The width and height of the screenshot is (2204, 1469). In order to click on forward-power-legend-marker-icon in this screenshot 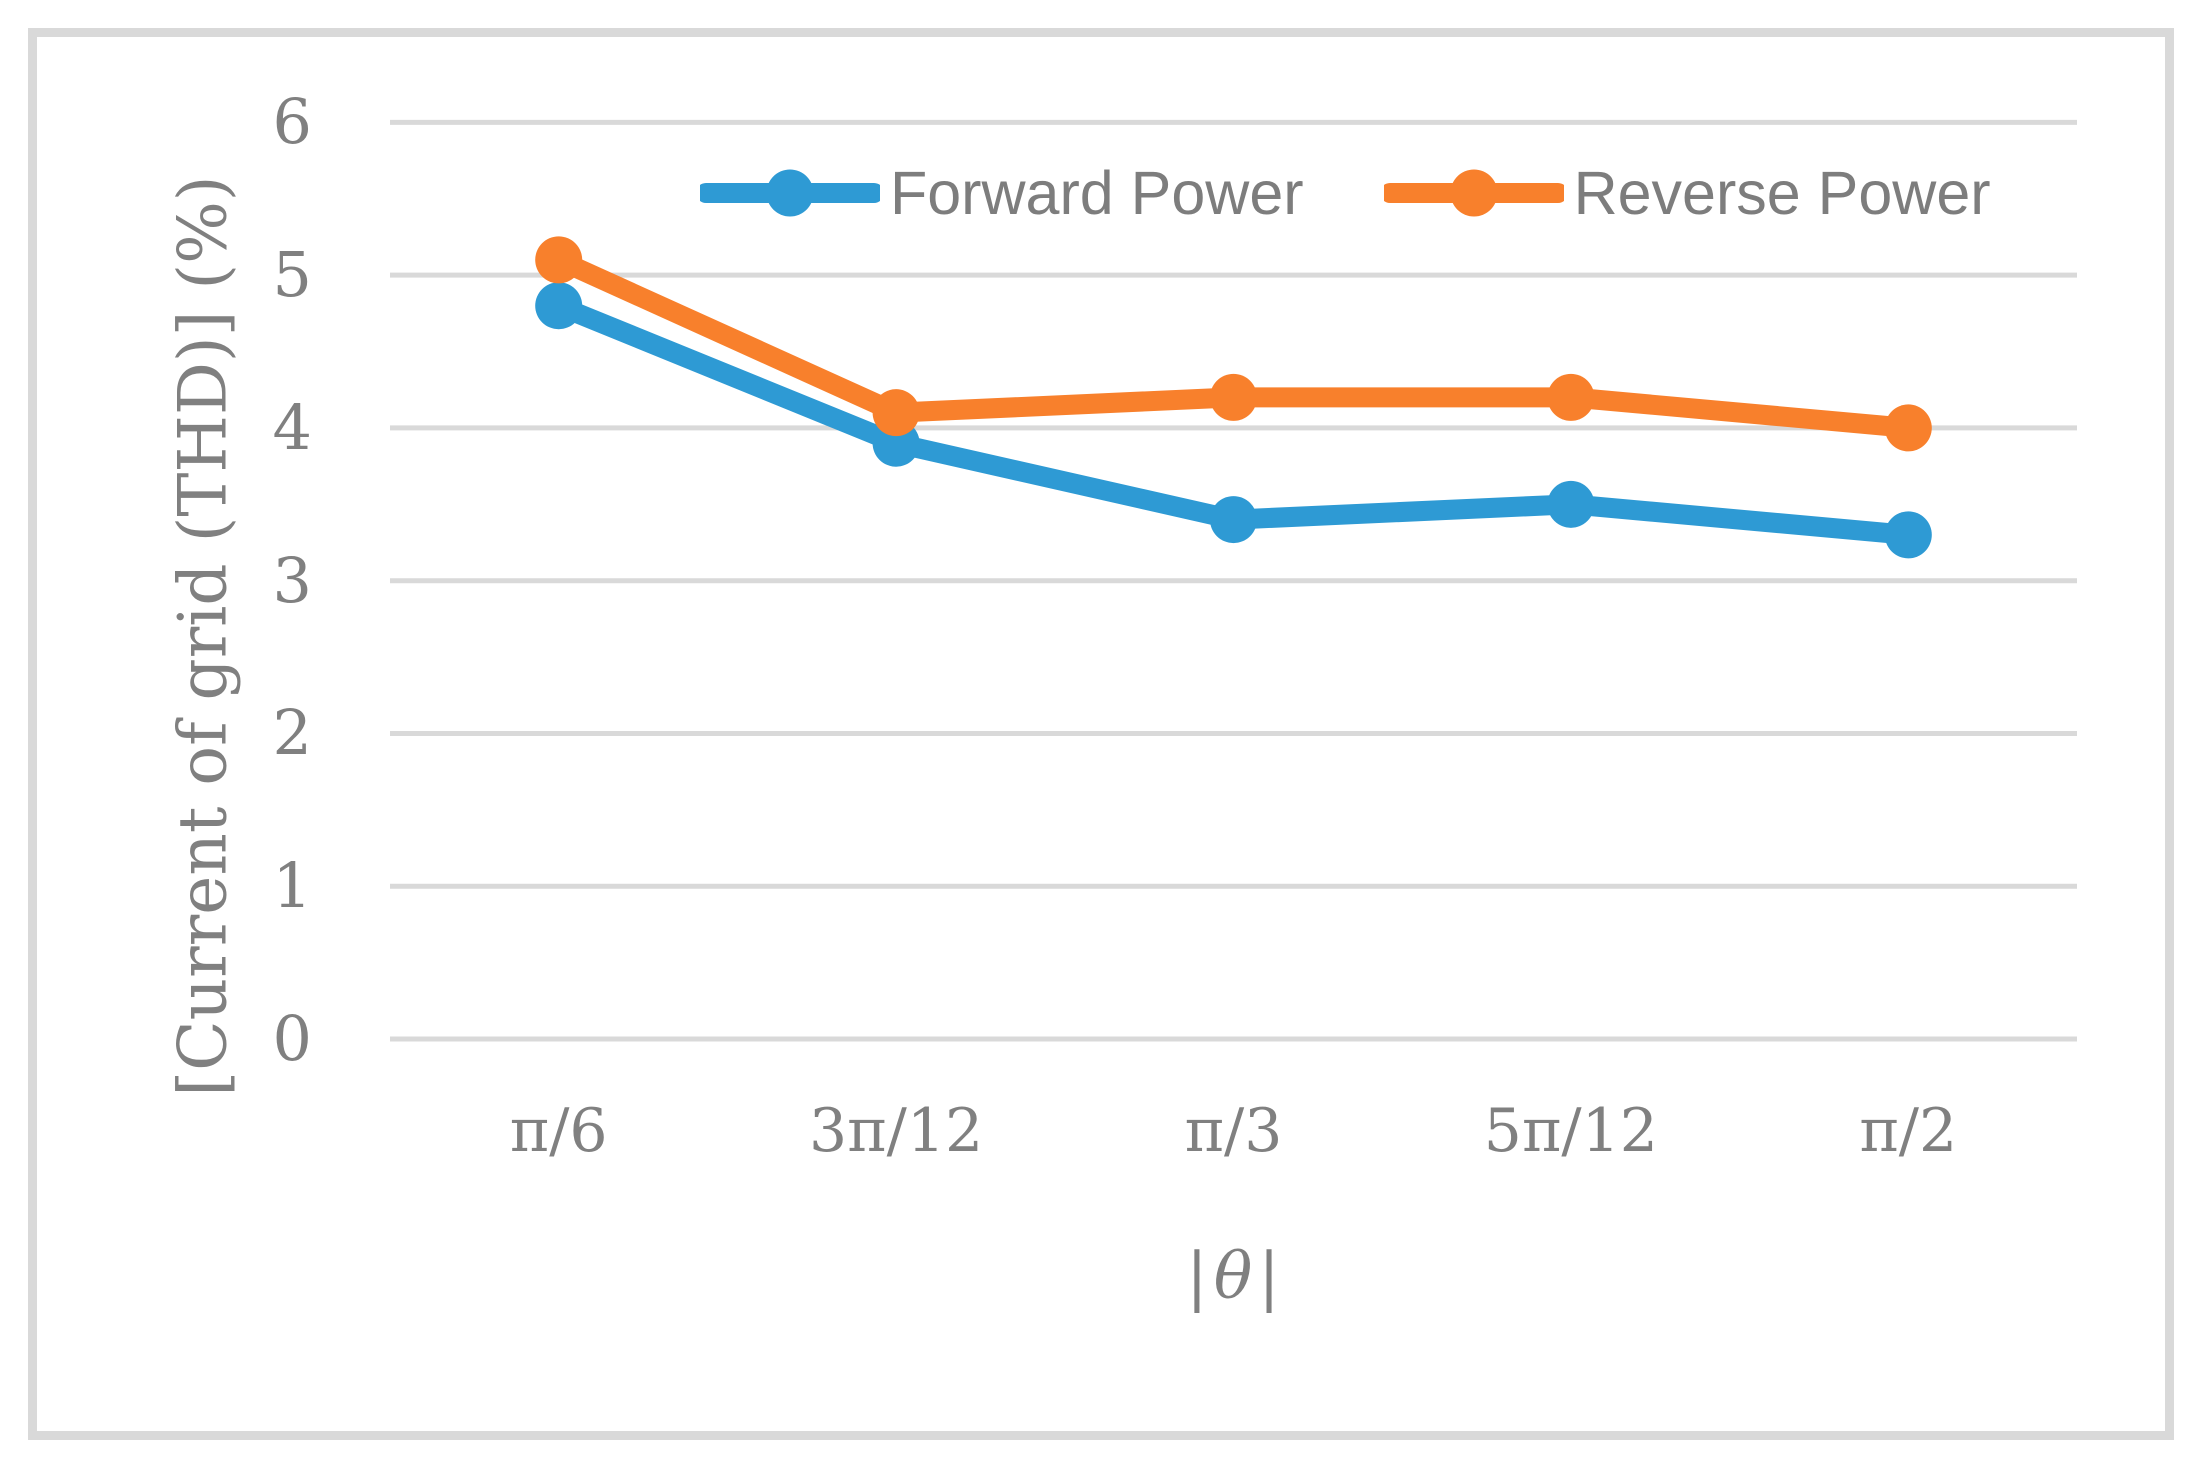, I will do `click(790, 193)`.